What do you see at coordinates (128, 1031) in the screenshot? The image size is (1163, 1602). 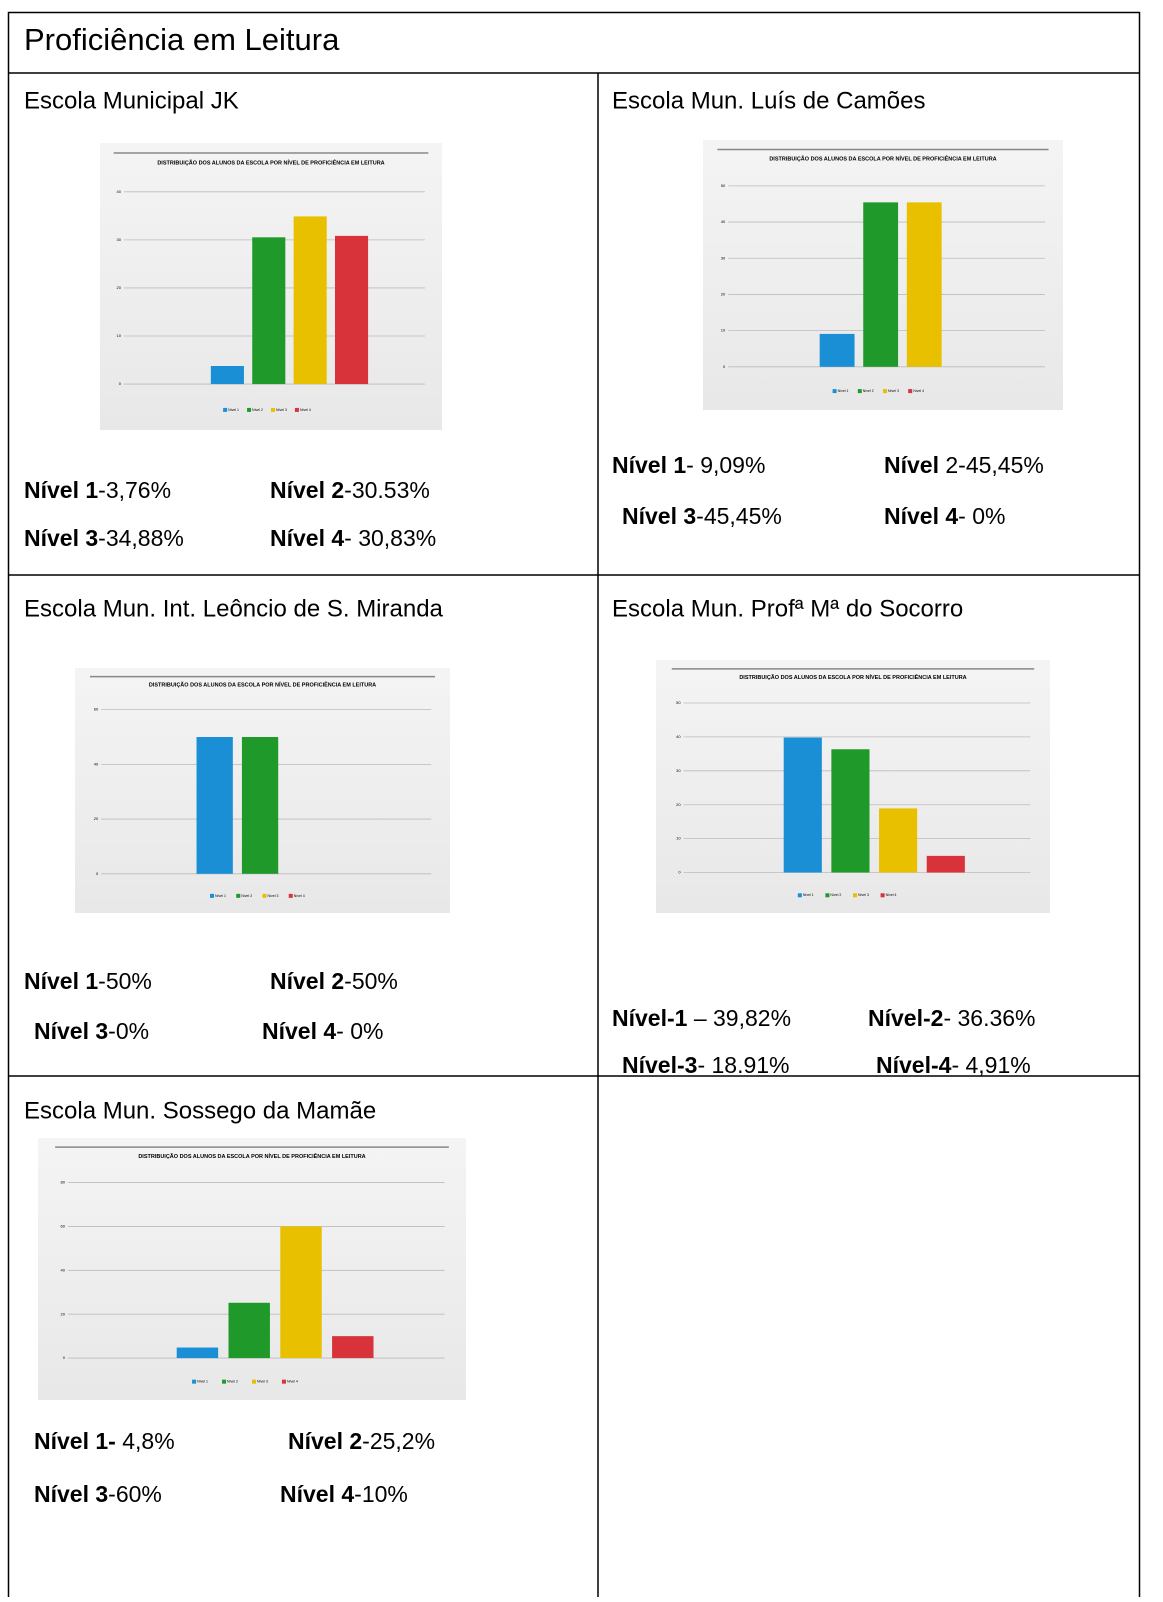 I see `level-value: -0%` at bounding box center [128, 1031].